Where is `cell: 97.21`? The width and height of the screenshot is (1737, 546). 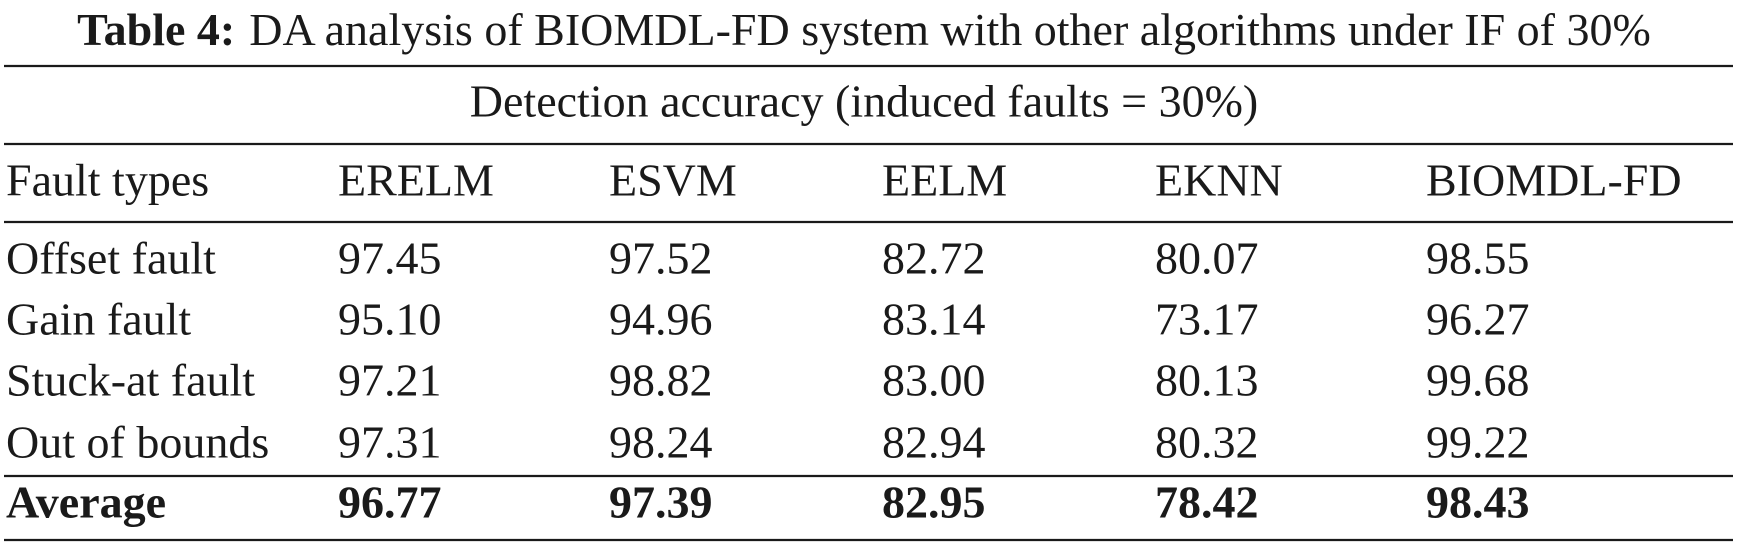 cell: 97.21 is located at coordinates (390, 380).